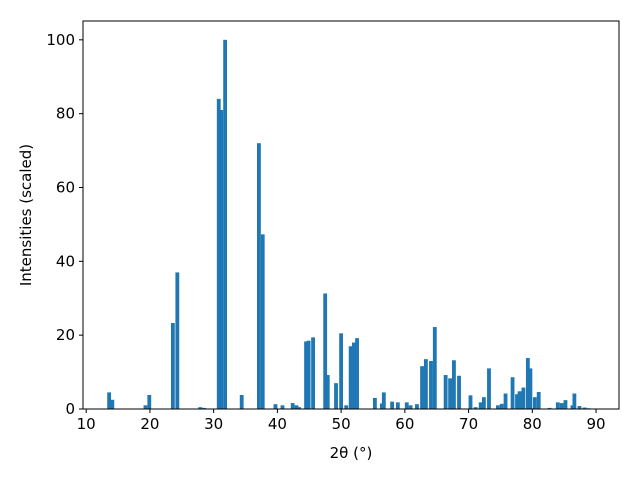 The image size is (640, 480). I want to click on x-tick-label: 60, so click(404, 424).